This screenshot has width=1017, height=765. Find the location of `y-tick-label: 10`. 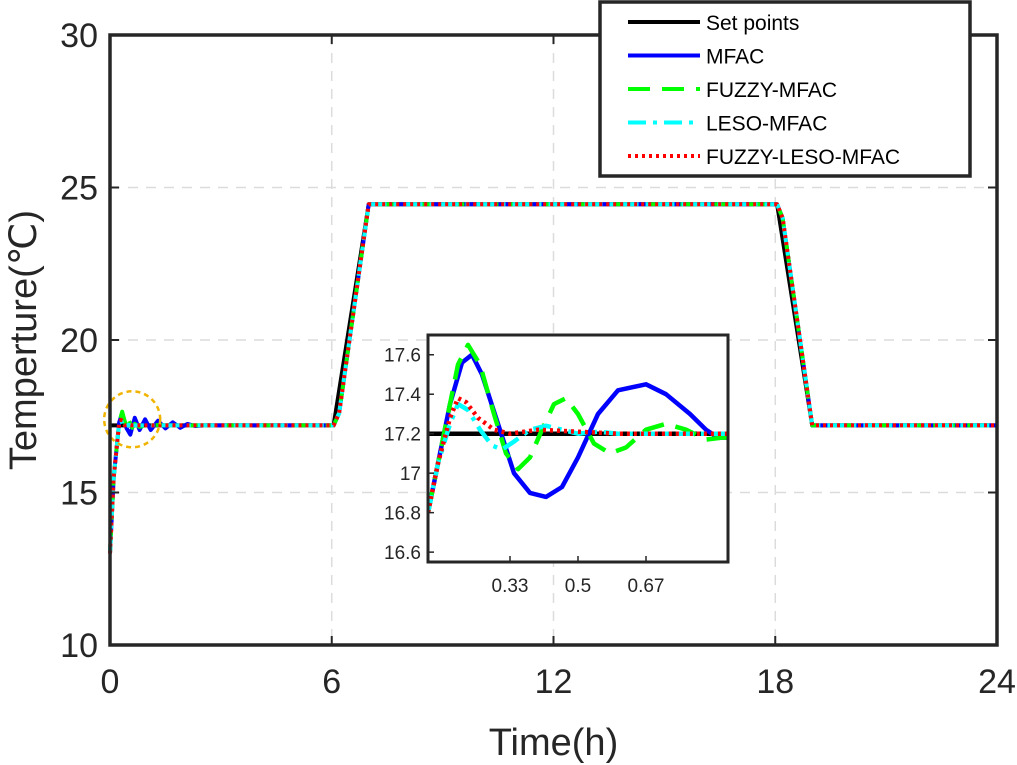

y-tick-label: 10 is located at coordinates (79, 646).